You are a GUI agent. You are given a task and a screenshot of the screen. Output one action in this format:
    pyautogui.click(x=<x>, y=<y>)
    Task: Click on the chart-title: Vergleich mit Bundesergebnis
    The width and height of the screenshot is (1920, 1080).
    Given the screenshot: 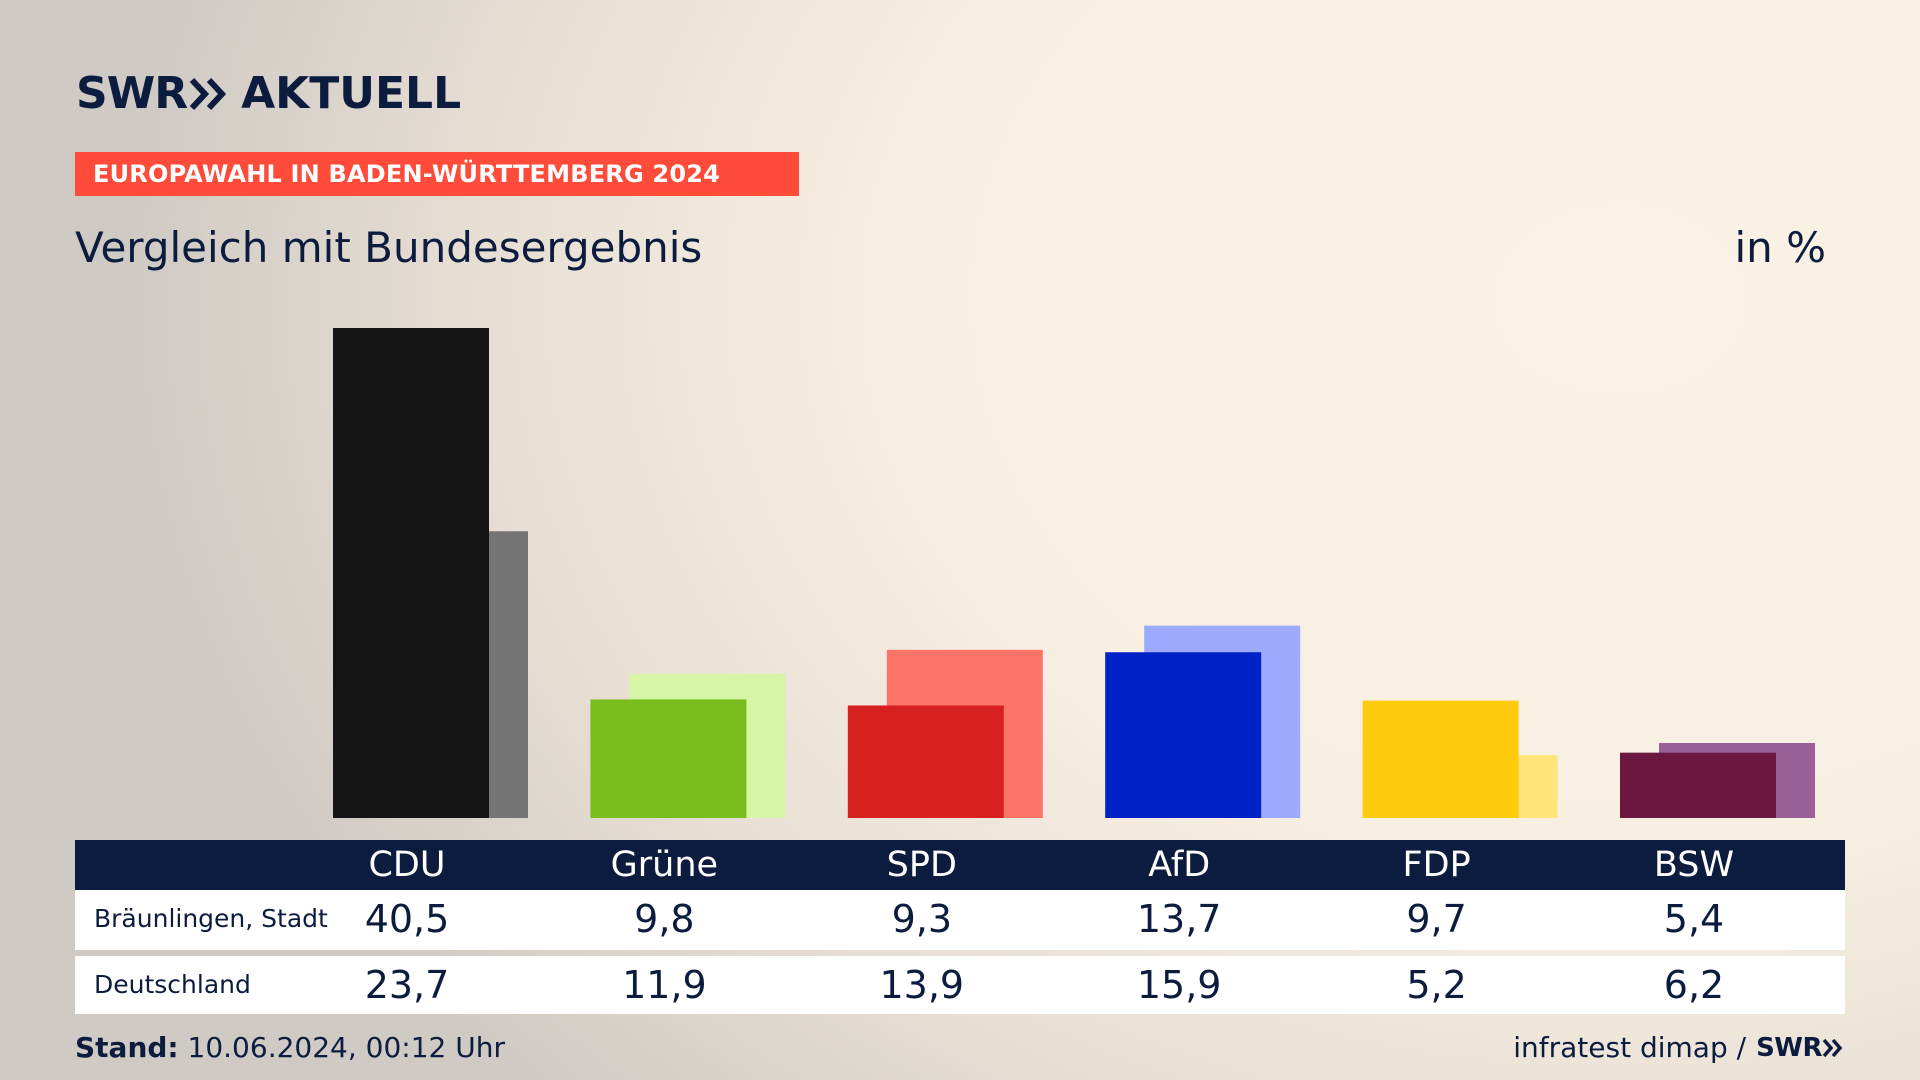 What is the action you would take?
    pyautogui.click(x=389, y=247)
    